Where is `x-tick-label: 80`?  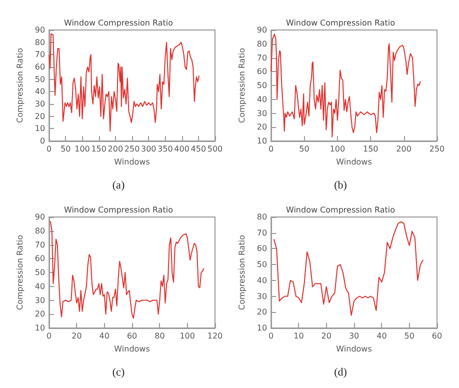 x-tick-label: 80 is located at coordinates (159, 336).